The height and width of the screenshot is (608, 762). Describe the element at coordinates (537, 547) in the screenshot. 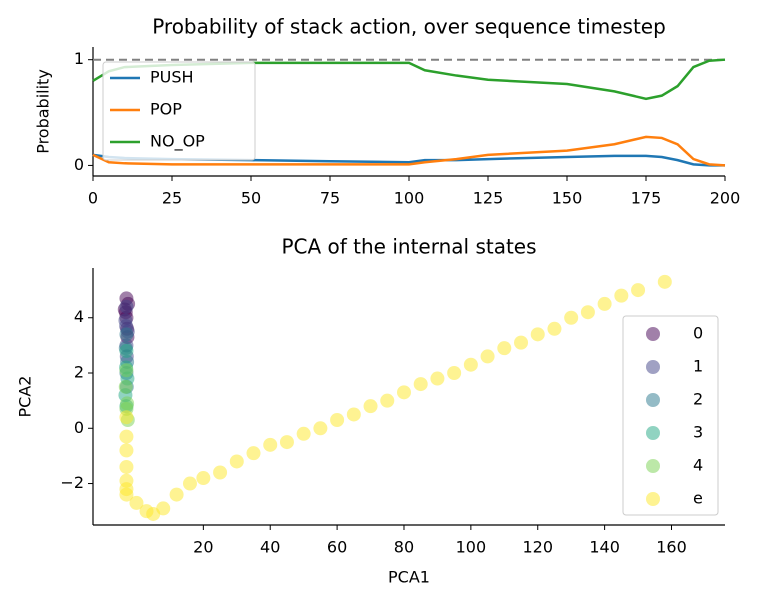

I see `x-tick-label: 120` at that location.